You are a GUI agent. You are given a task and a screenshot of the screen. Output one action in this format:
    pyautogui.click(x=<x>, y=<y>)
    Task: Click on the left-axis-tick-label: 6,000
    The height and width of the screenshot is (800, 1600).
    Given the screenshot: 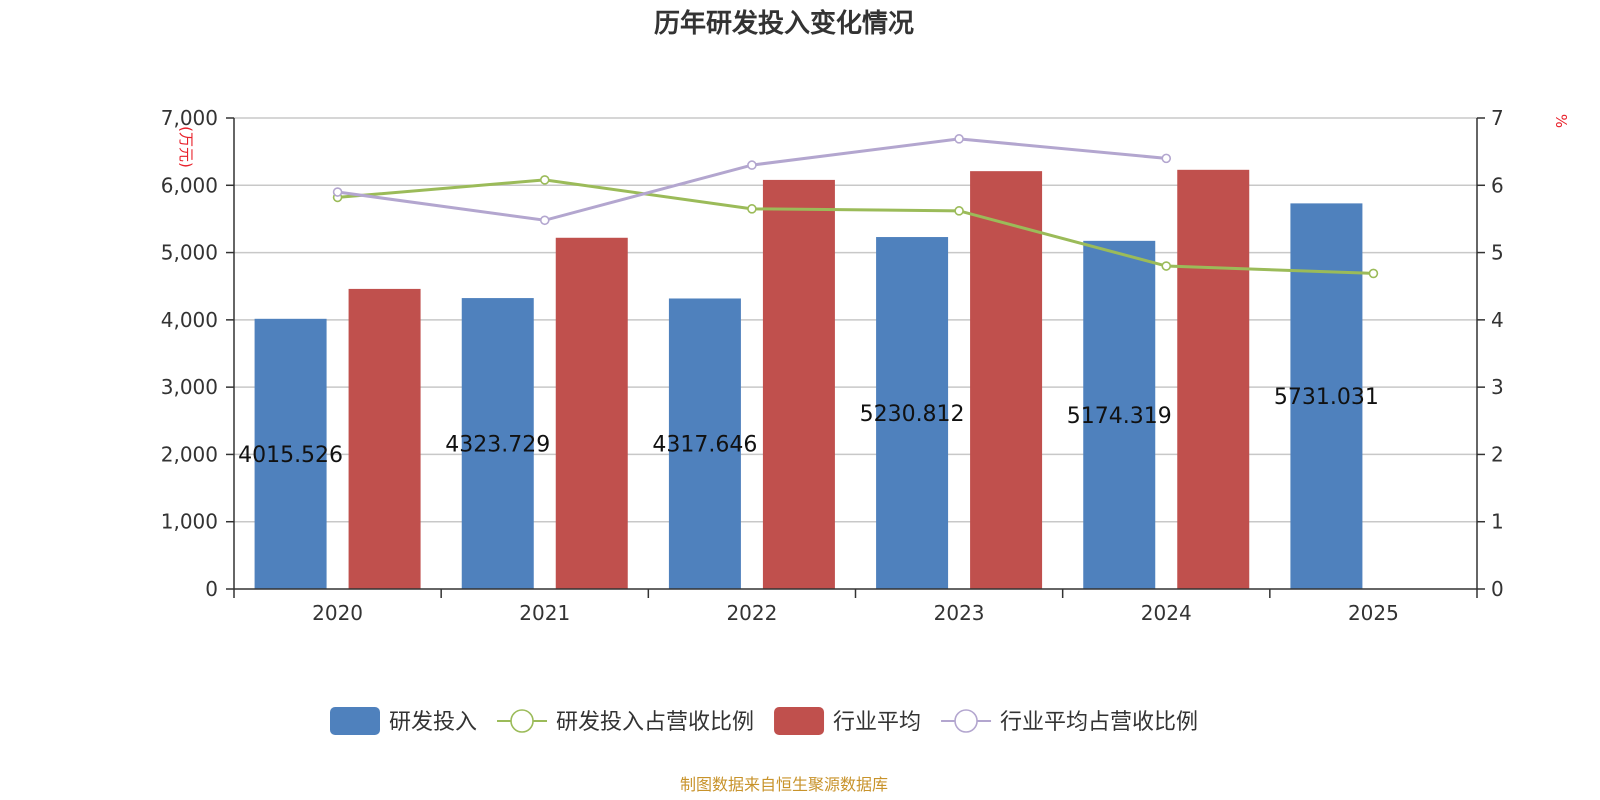 What is the action you would take?
    pyautogui.click(x=189, y=185)
    